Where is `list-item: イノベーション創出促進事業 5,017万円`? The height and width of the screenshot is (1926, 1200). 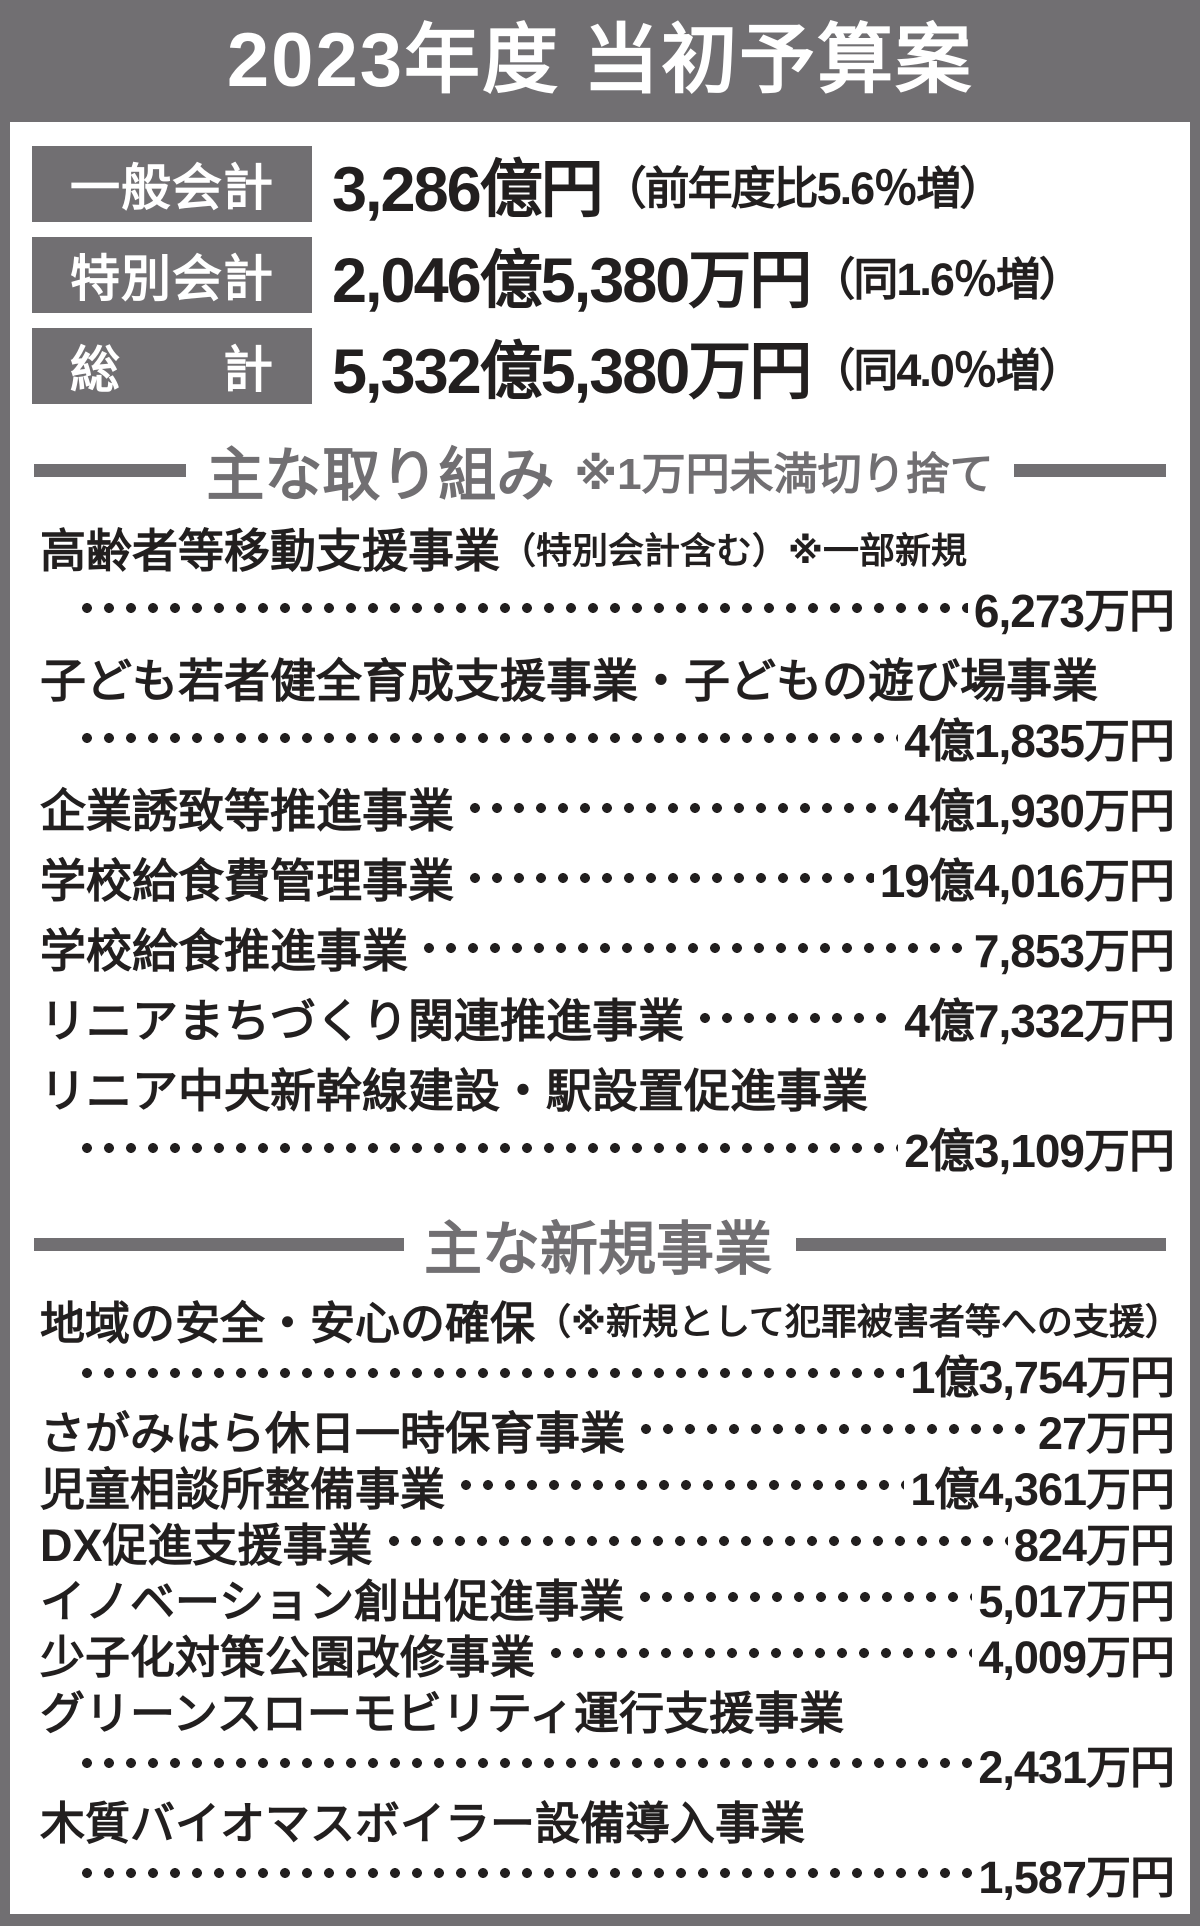 list-item: イノベーション創出促進事業 5,017万円 is located at coordinates (607, 1598).